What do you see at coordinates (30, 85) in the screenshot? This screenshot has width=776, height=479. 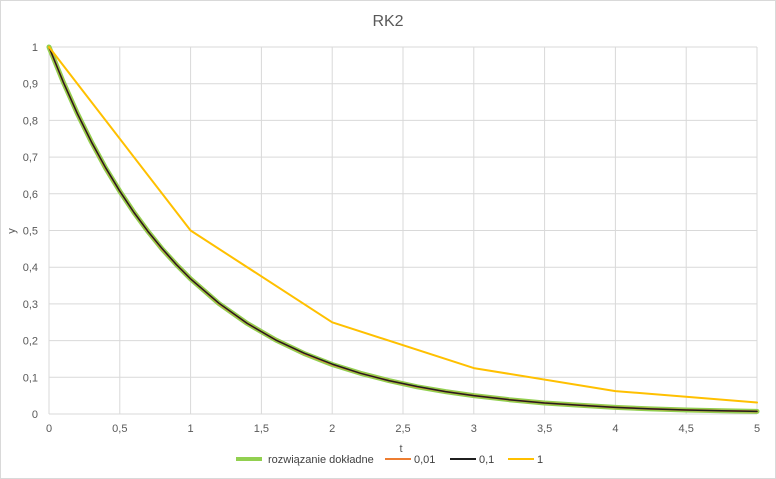 I see `y-tick-label: 0,9` at bounding box center [30, 85].